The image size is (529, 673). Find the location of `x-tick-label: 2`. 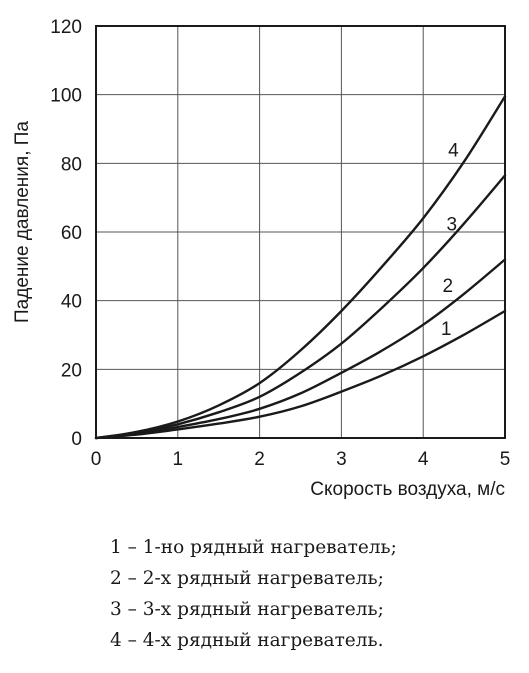

x-tick-label: 2 is located at coordinates (259, 459).